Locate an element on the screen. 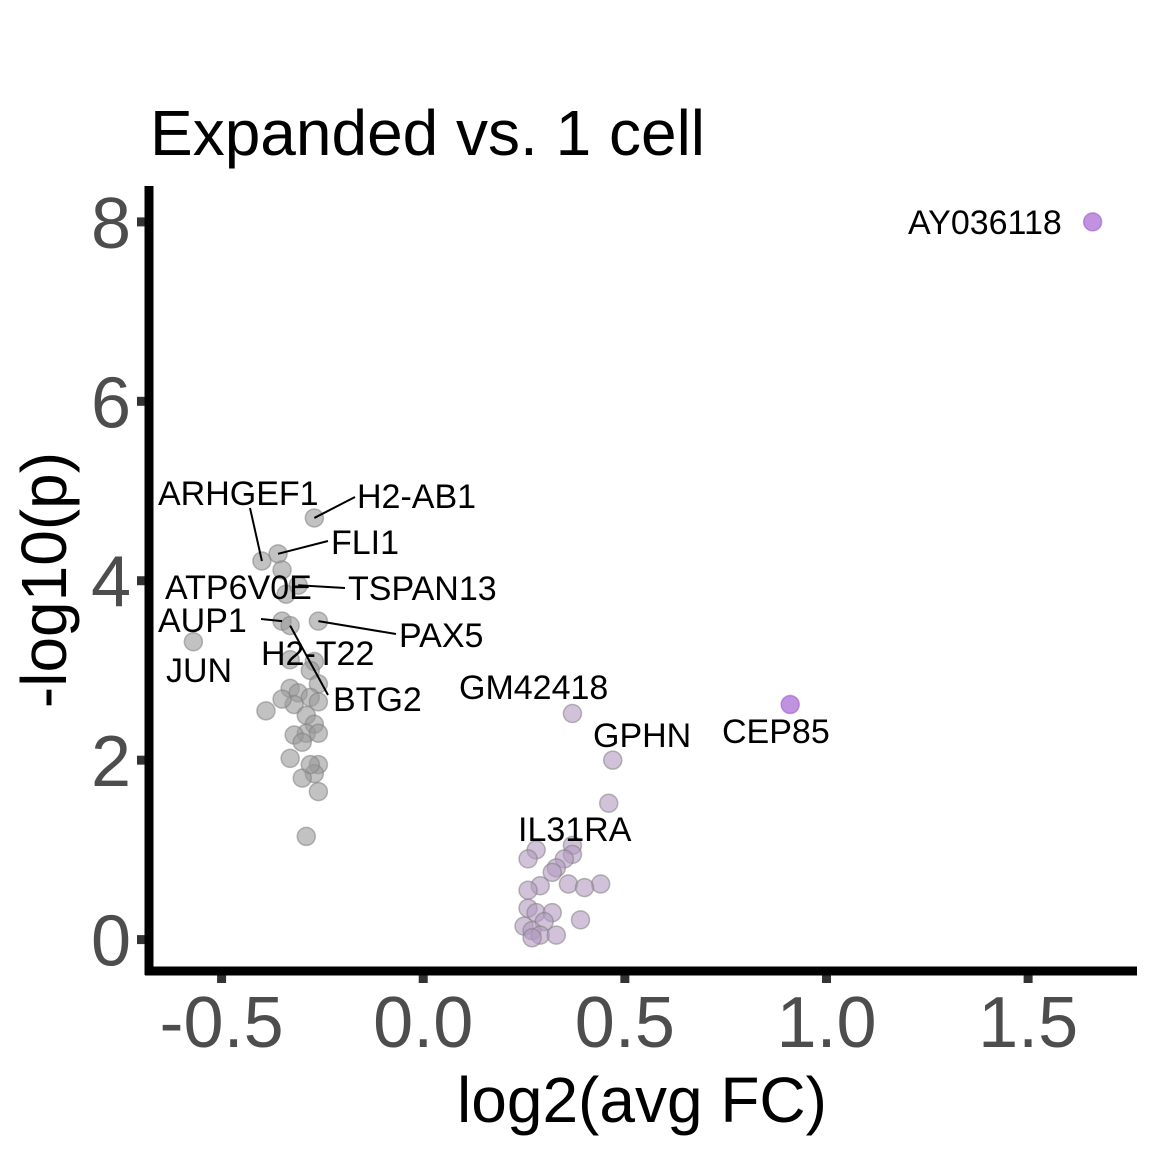 The height and width of the screenshot is (1152, 1152). gene-label: BTG2 is located at coordinates (377, 700).